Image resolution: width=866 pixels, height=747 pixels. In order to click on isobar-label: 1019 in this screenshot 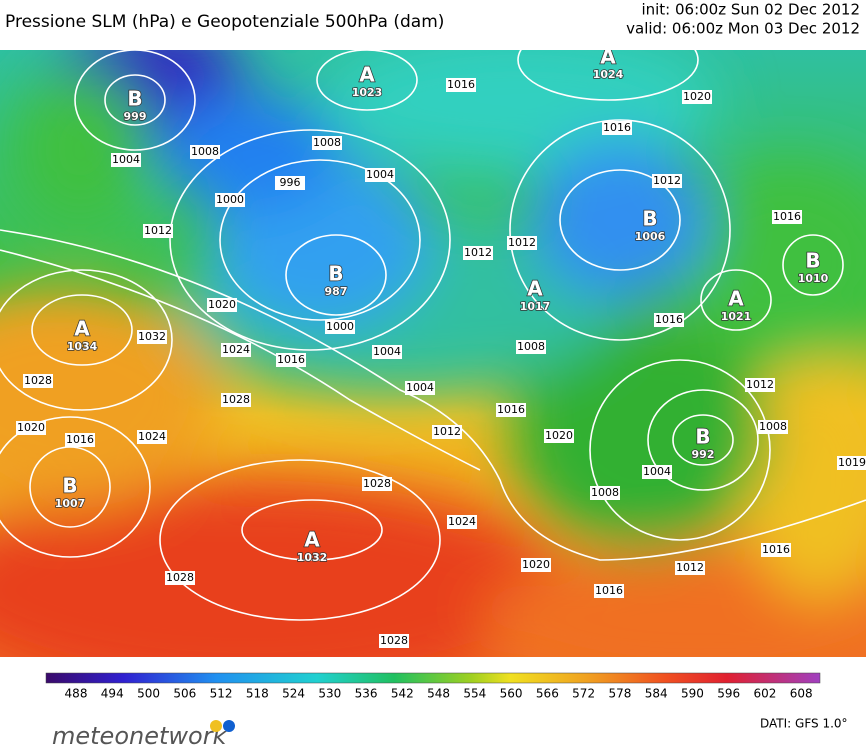, I will do `click(852, 462)`.